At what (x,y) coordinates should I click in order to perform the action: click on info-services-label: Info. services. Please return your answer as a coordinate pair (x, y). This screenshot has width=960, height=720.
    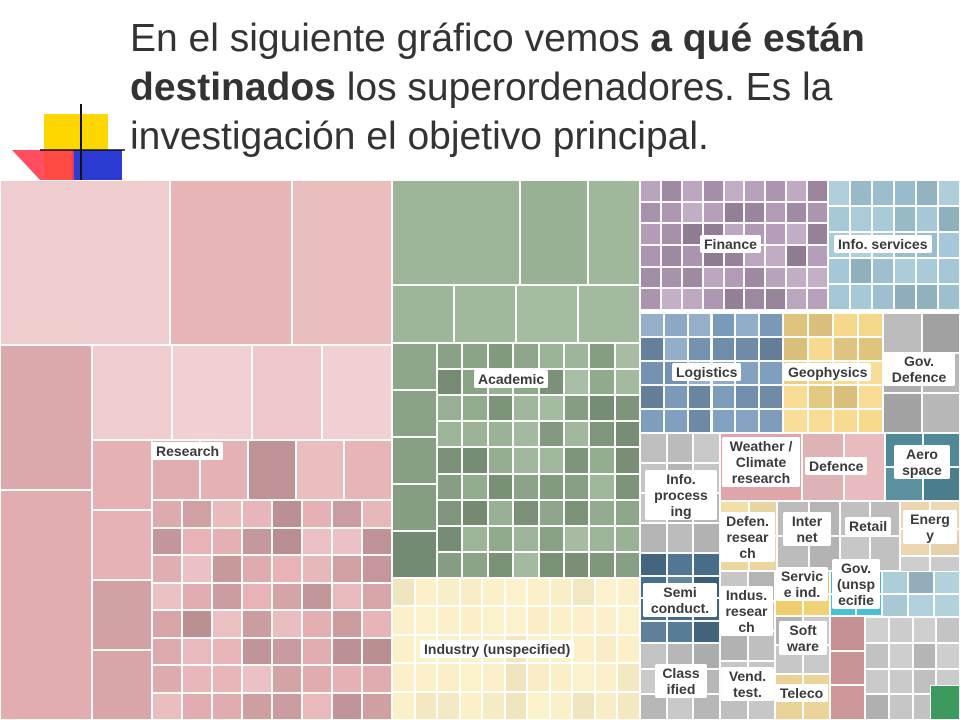
    Looking at the image, I should click on (883, 244).